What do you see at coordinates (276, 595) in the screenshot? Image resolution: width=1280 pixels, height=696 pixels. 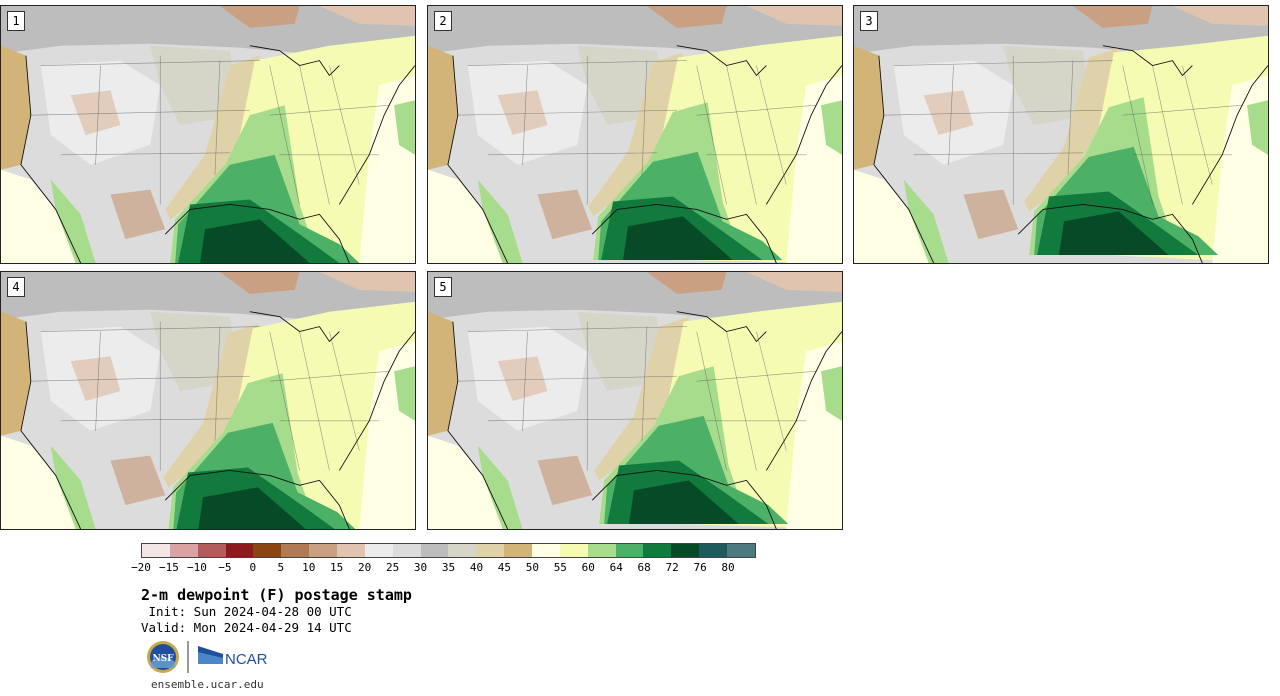 I see `figure-title: 2-m dewpoint (F) postage stamp` at bounding box center [276, 595].